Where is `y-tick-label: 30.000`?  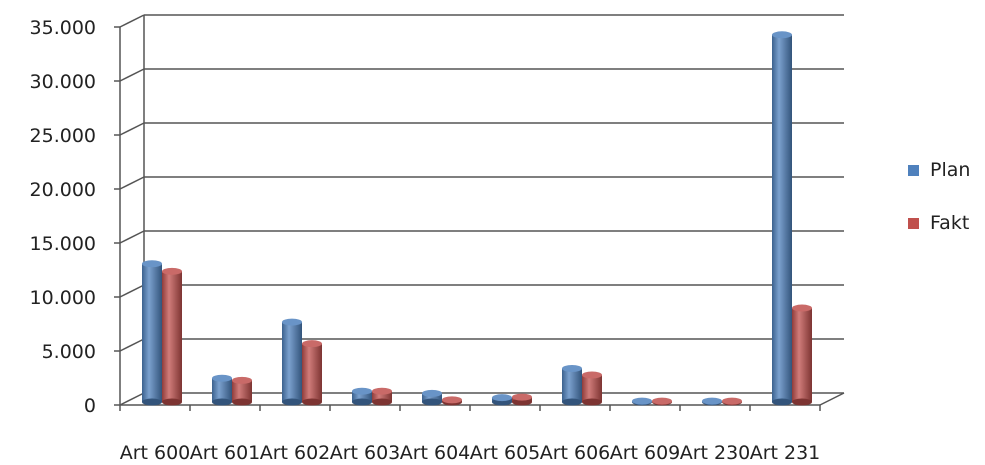
y-tick-label: 30.000 is located at coordinates (63, 82).